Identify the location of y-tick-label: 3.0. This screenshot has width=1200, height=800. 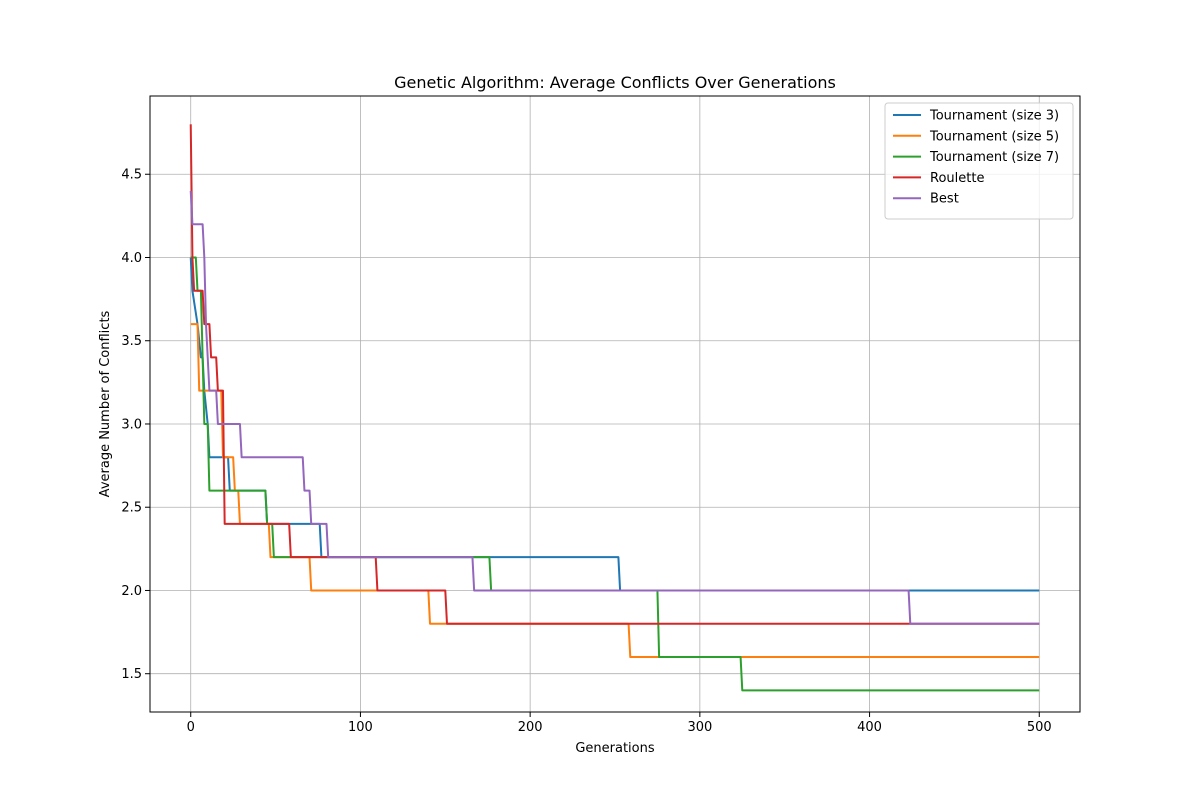
(131, 424).